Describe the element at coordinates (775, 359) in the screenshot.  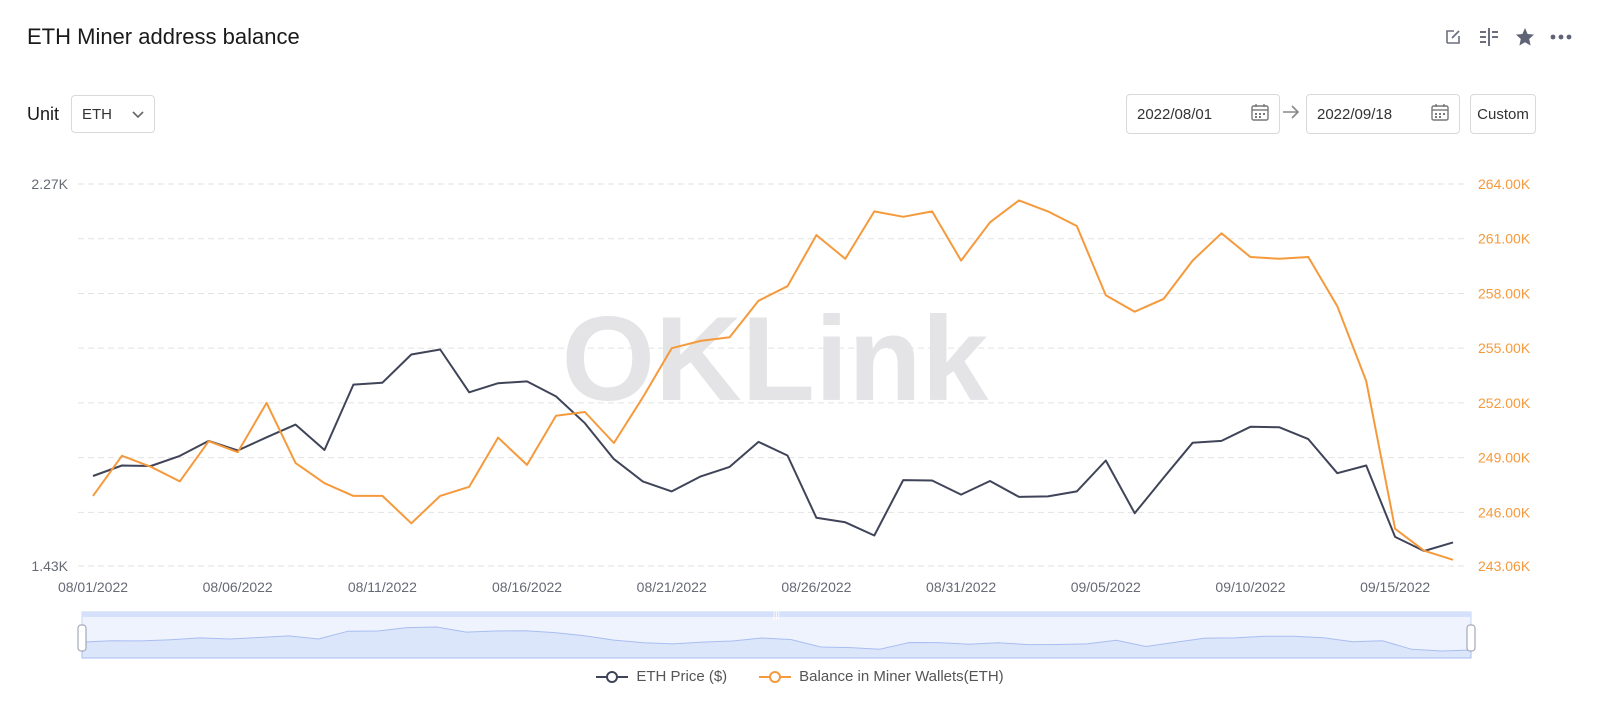
I see `watermark: OKLink` at that location.